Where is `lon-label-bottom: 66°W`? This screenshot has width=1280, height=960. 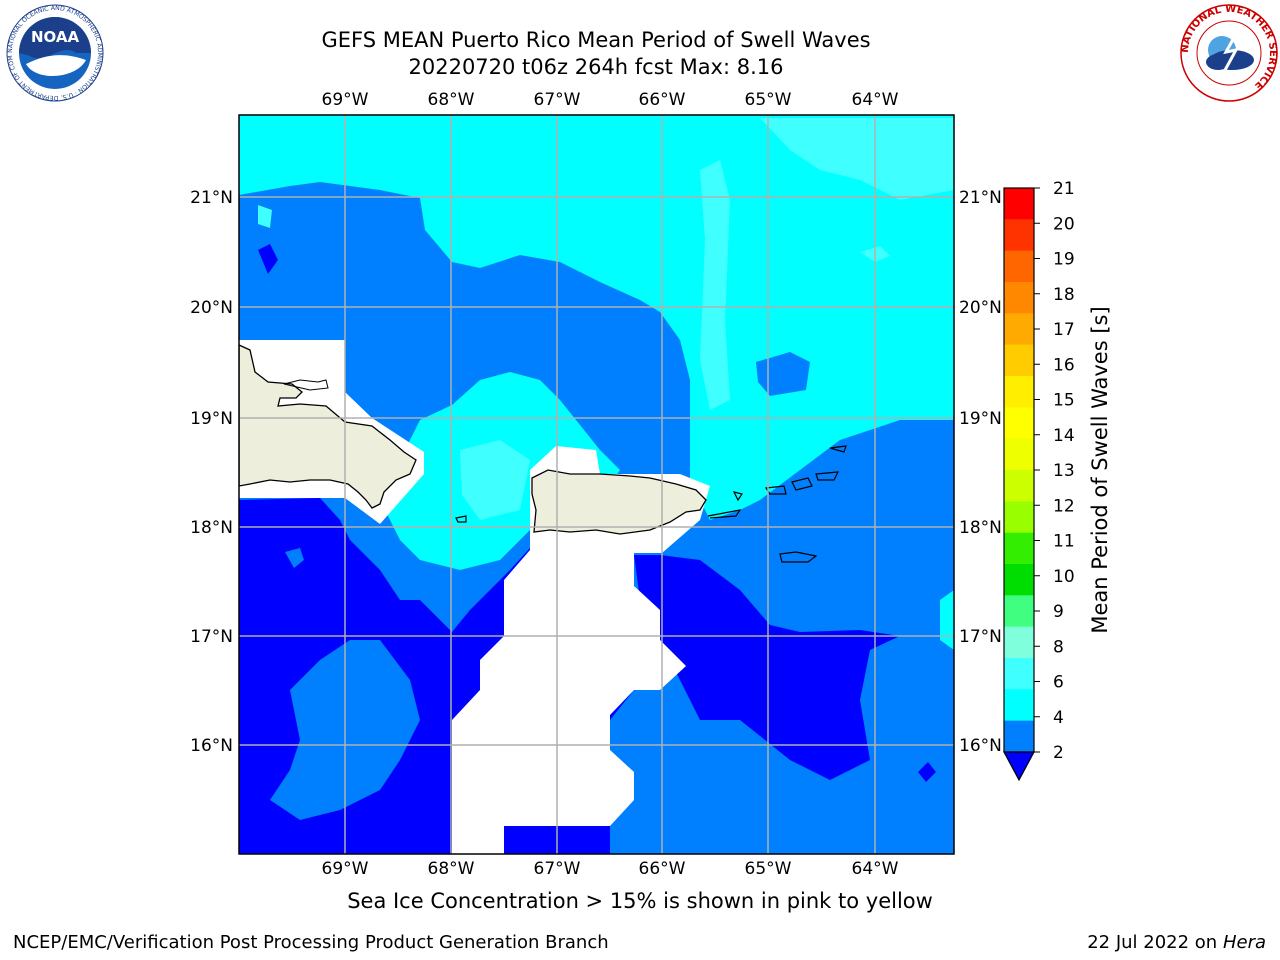
lon-label-bottom: 66°W is located at coordinates (662, 869).